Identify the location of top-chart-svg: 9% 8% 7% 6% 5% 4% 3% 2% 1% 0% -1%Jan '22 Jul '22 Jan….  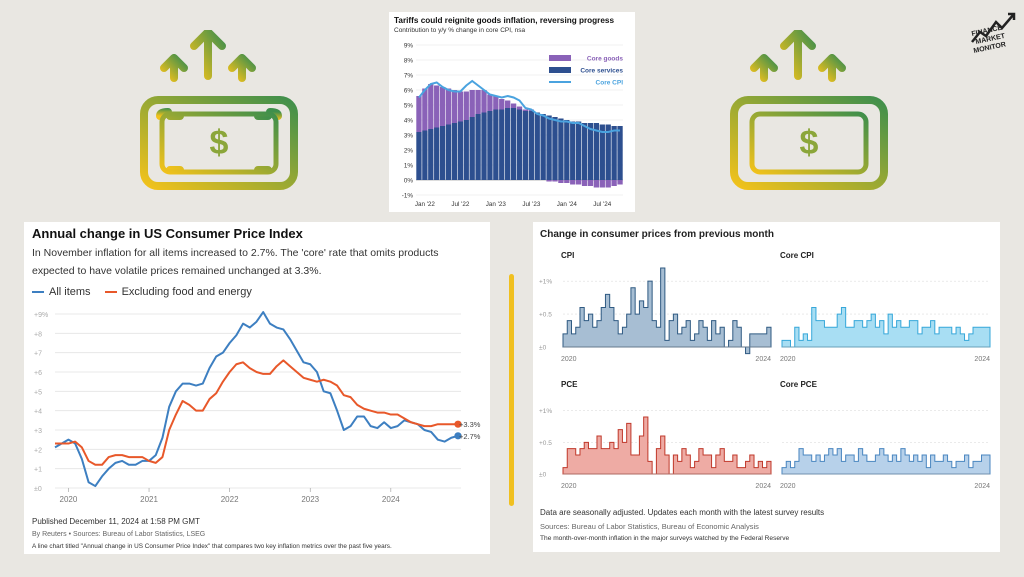
(513, 125).